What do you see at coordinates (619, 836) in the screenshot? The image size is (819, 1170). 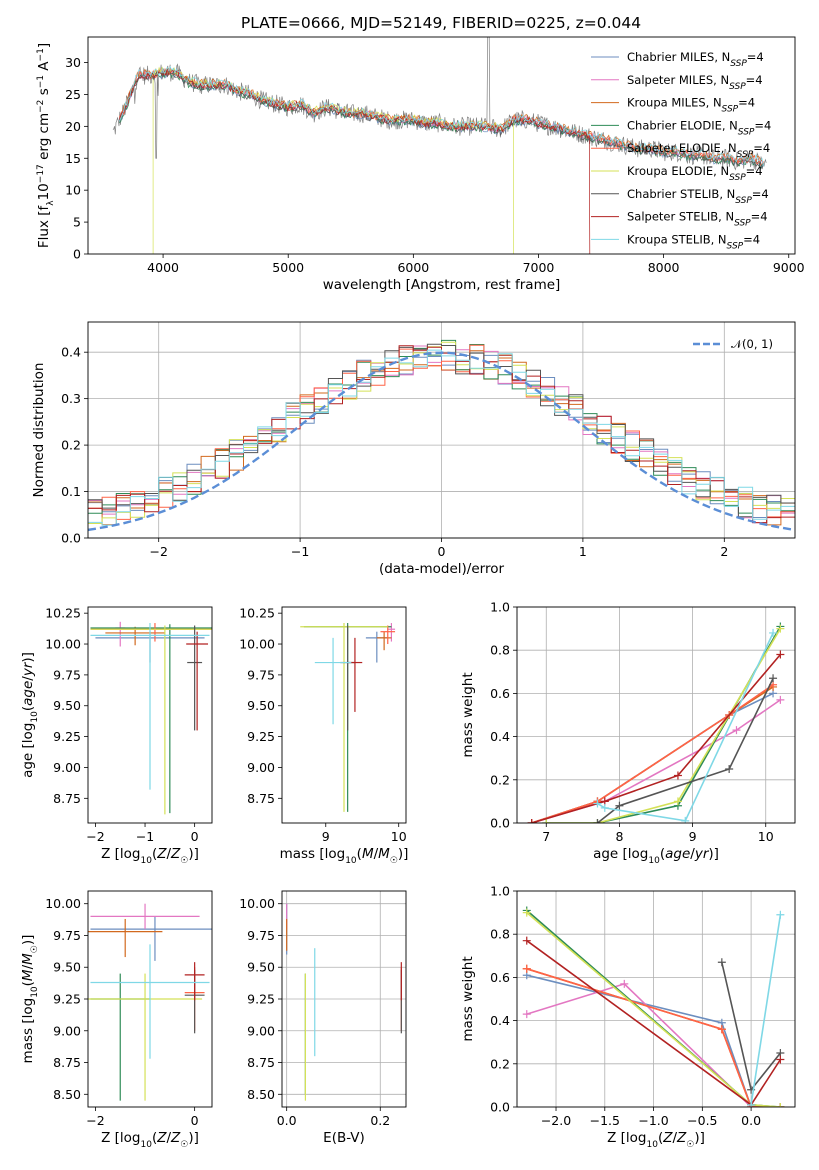 I see `x-tick-label: 8` at bounding box center [619, 836].